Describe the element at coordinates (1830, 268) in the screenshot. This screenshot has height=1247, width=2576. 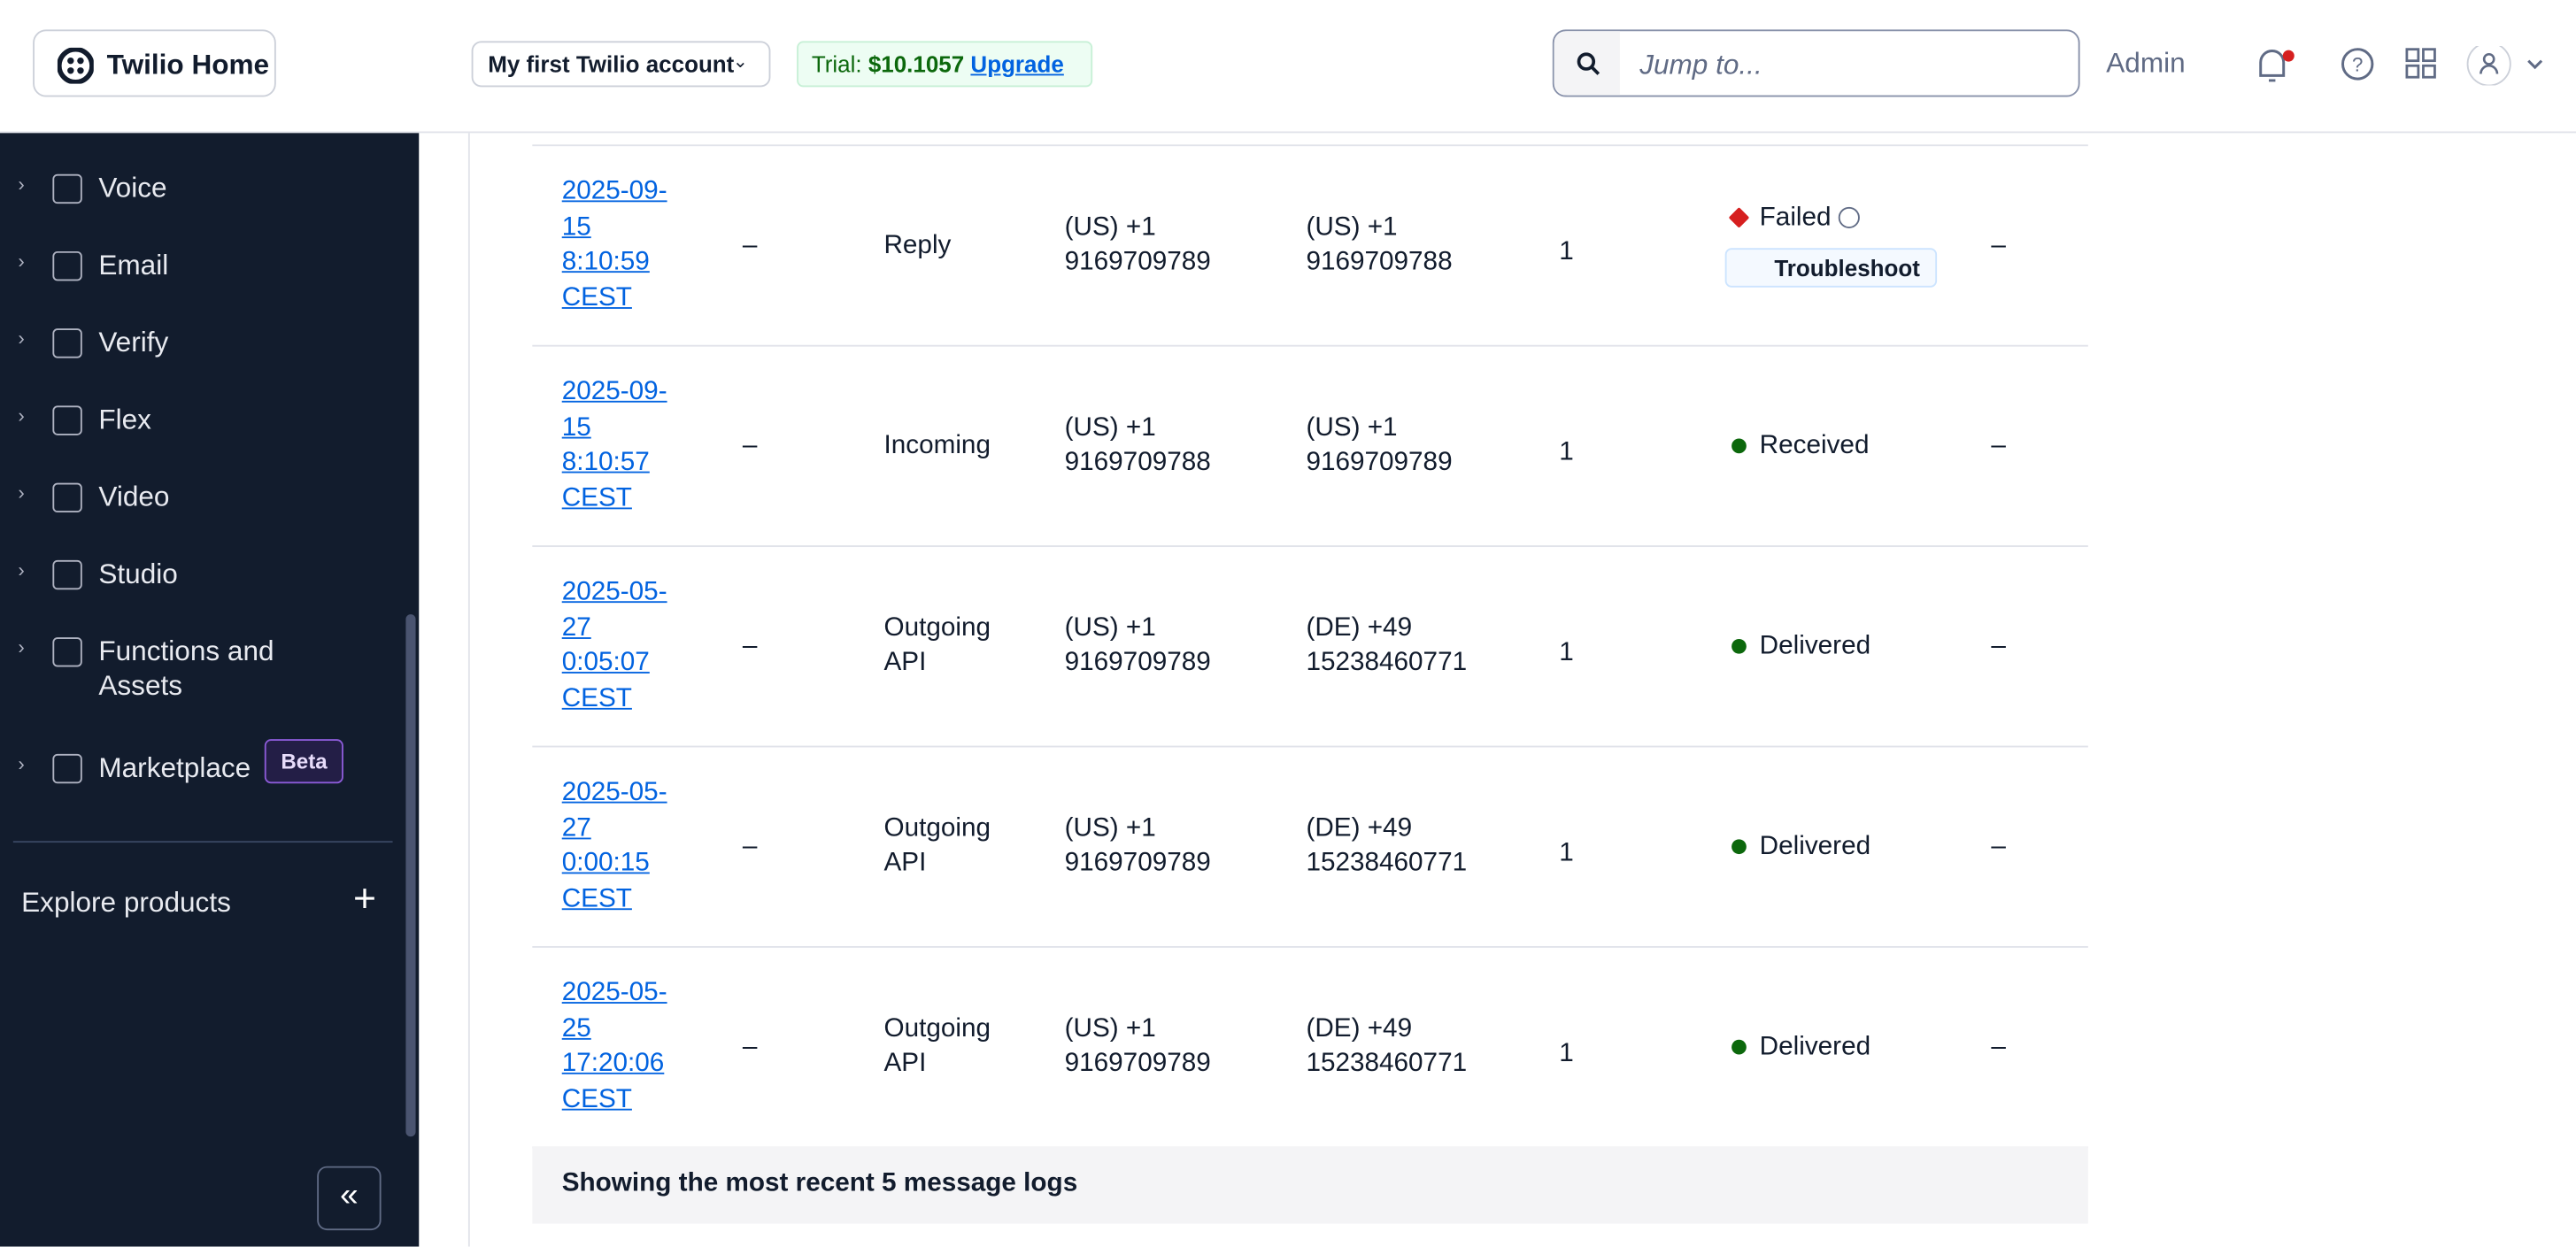
I see `troubleshoot-button: Troubleshoot` at that location.